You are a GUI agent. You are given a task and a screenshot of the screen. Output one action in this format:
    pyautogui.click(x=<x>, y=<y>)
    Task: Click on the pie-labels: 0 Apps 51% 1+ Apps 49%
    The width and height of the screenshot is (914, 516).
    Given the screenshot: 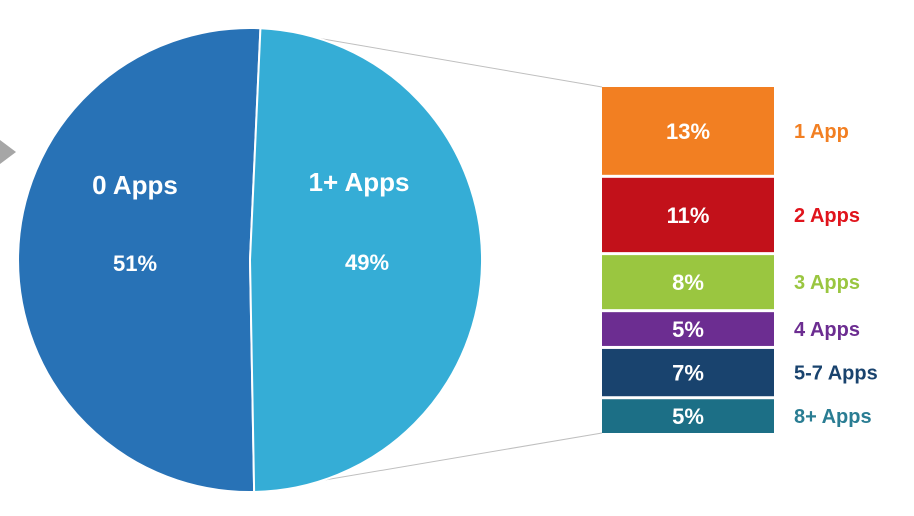 What is the action you would take?
    pyautogui.click(x=250, y=221)
    